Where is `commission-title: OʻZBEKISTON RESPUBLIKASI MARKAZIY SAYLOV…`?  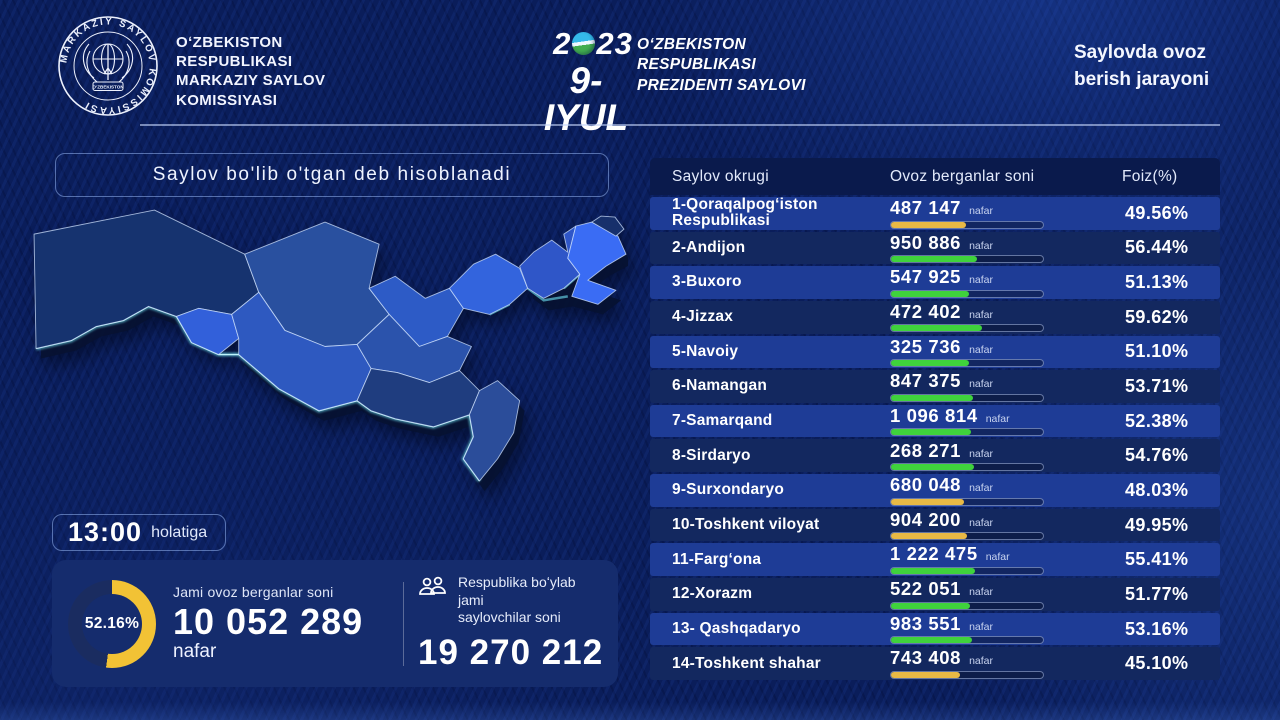 commission-title: OʻZBEKISTON RESPUBLIKASI MARKAZIY SAYLOV… is located at coordinates (250, 71).